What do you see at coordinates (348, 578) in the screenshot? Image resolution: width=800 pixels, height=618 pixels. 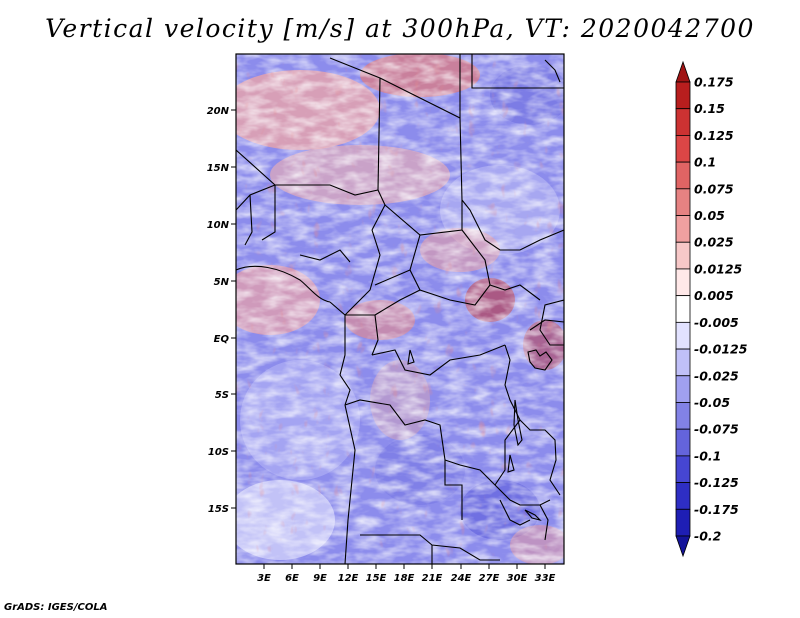 I see `lon-label: 12E` at bounding box center [348, 578].